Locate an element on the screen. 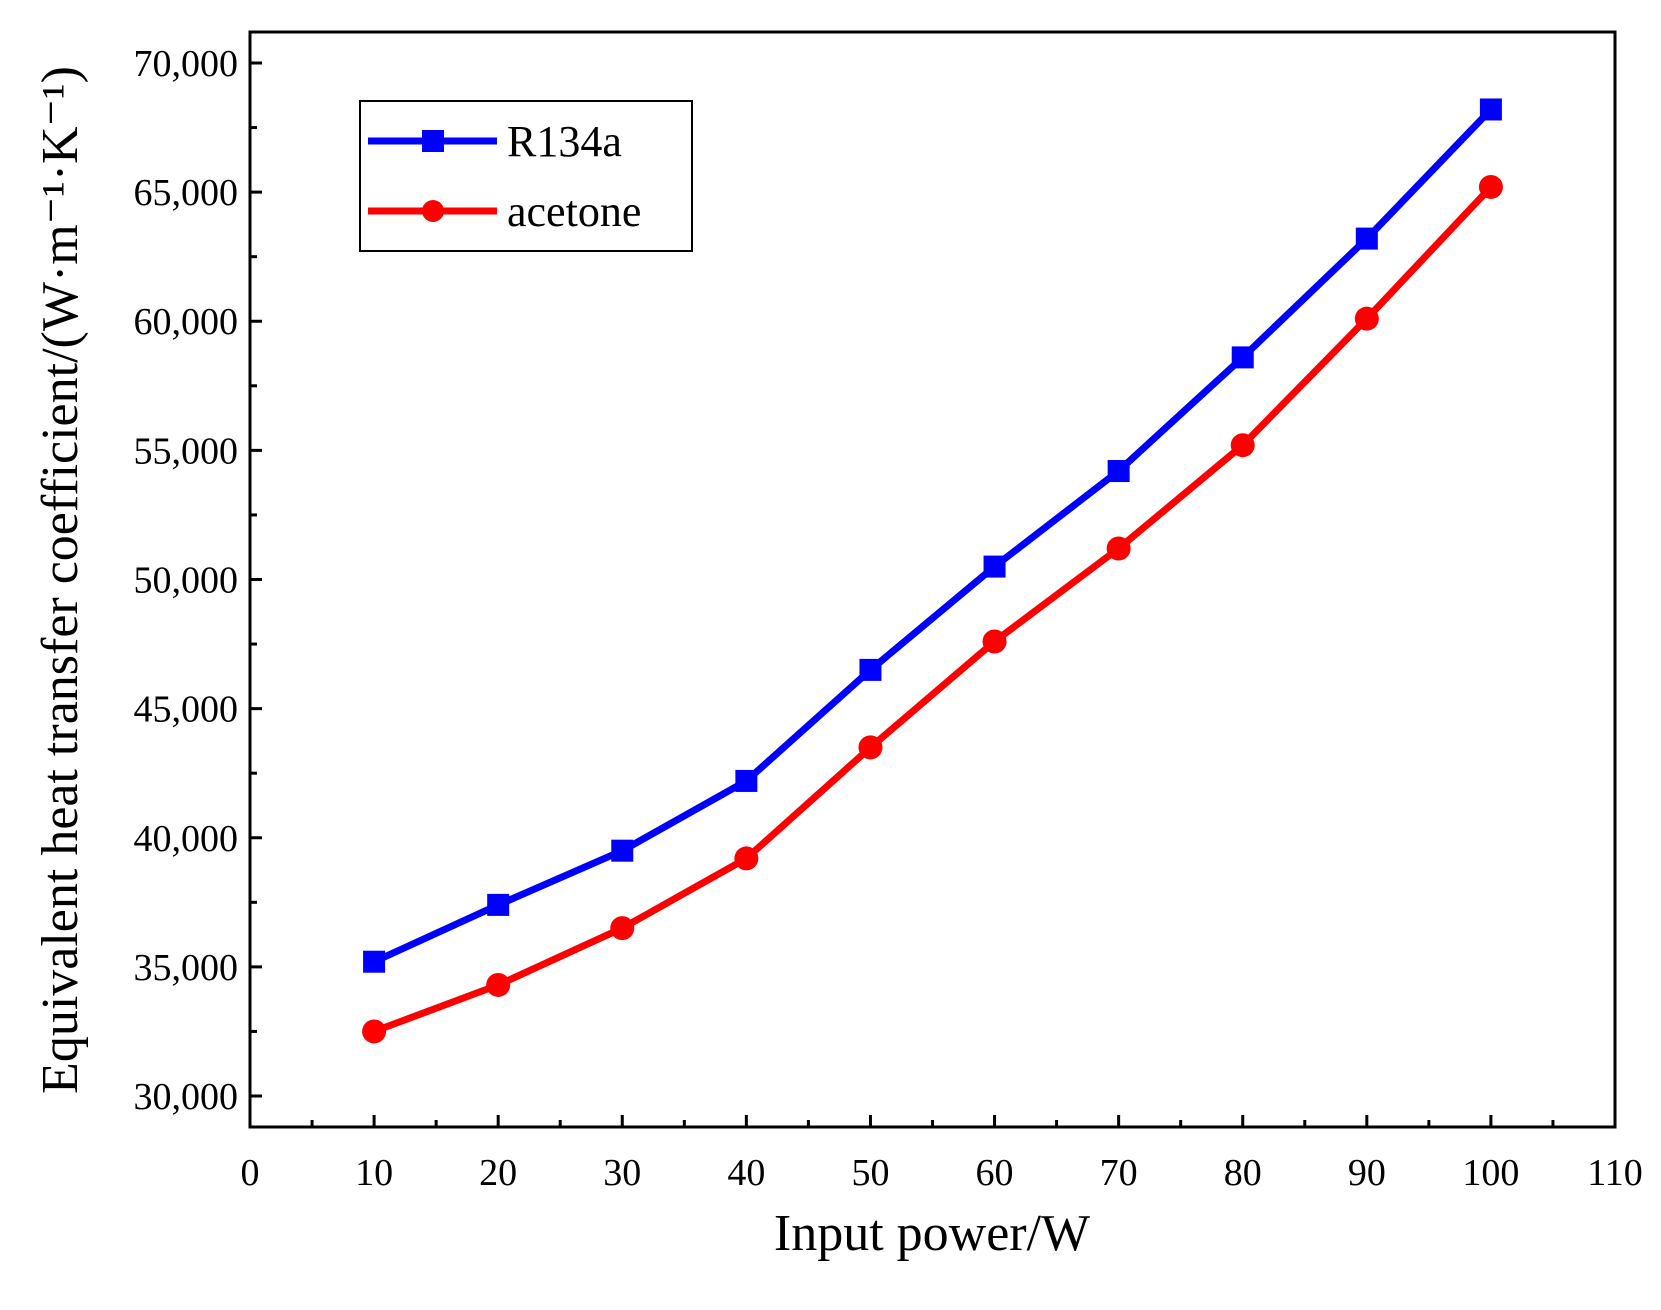 This screenshot has width=1661, height=1310. x-tick-label: 100 is located at coordinates (1490, 1173).